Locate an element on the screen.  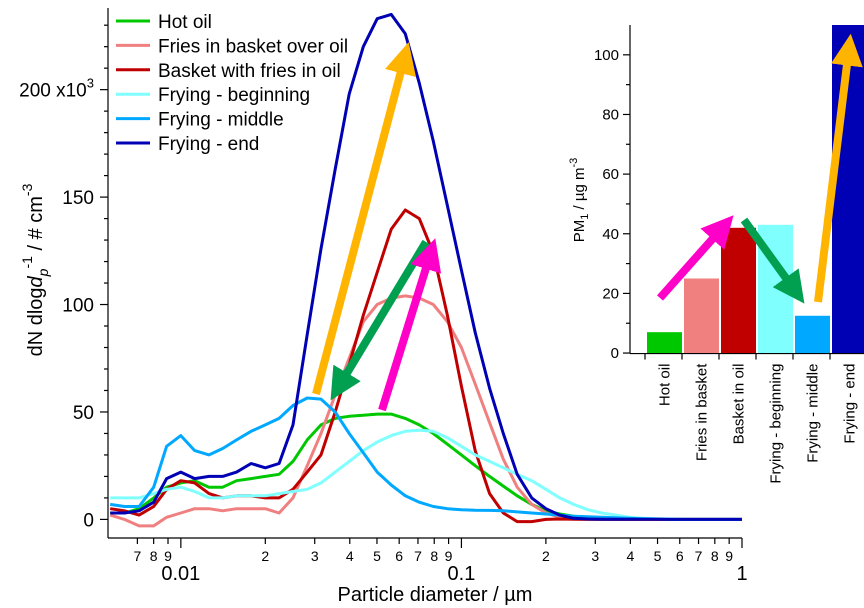
inset-y-axis-title: PM1 / µg m-3 is located at coordinates (579, 200).